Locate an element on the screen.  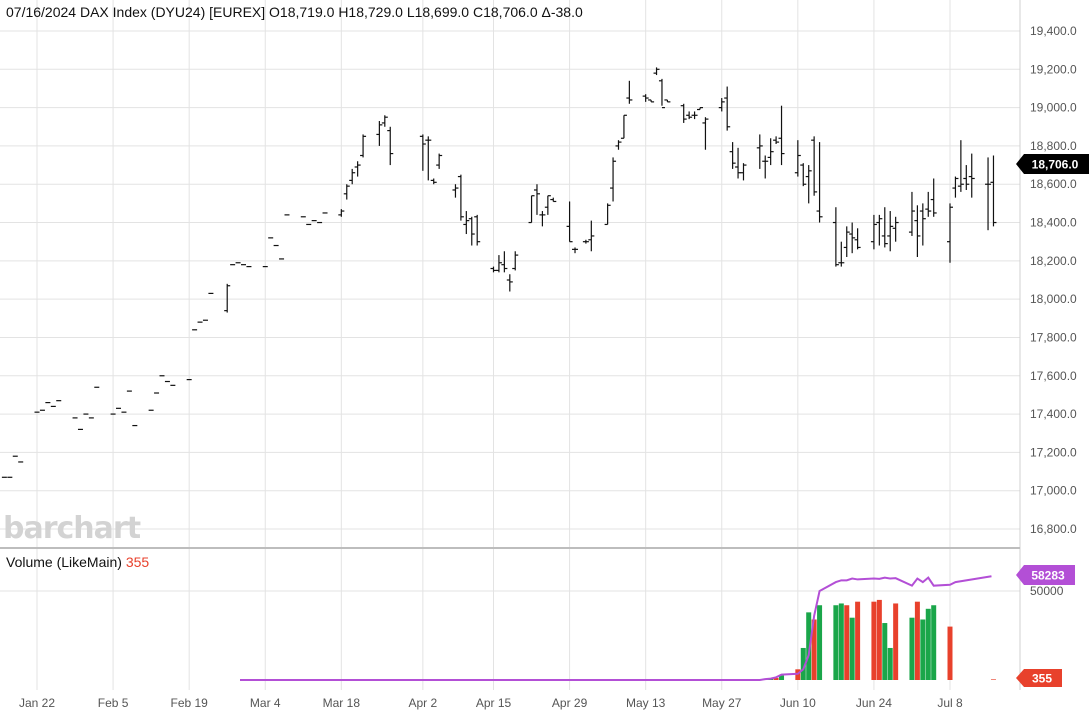
volume-last-badge: 355 is located at coordinates (1039, 678).